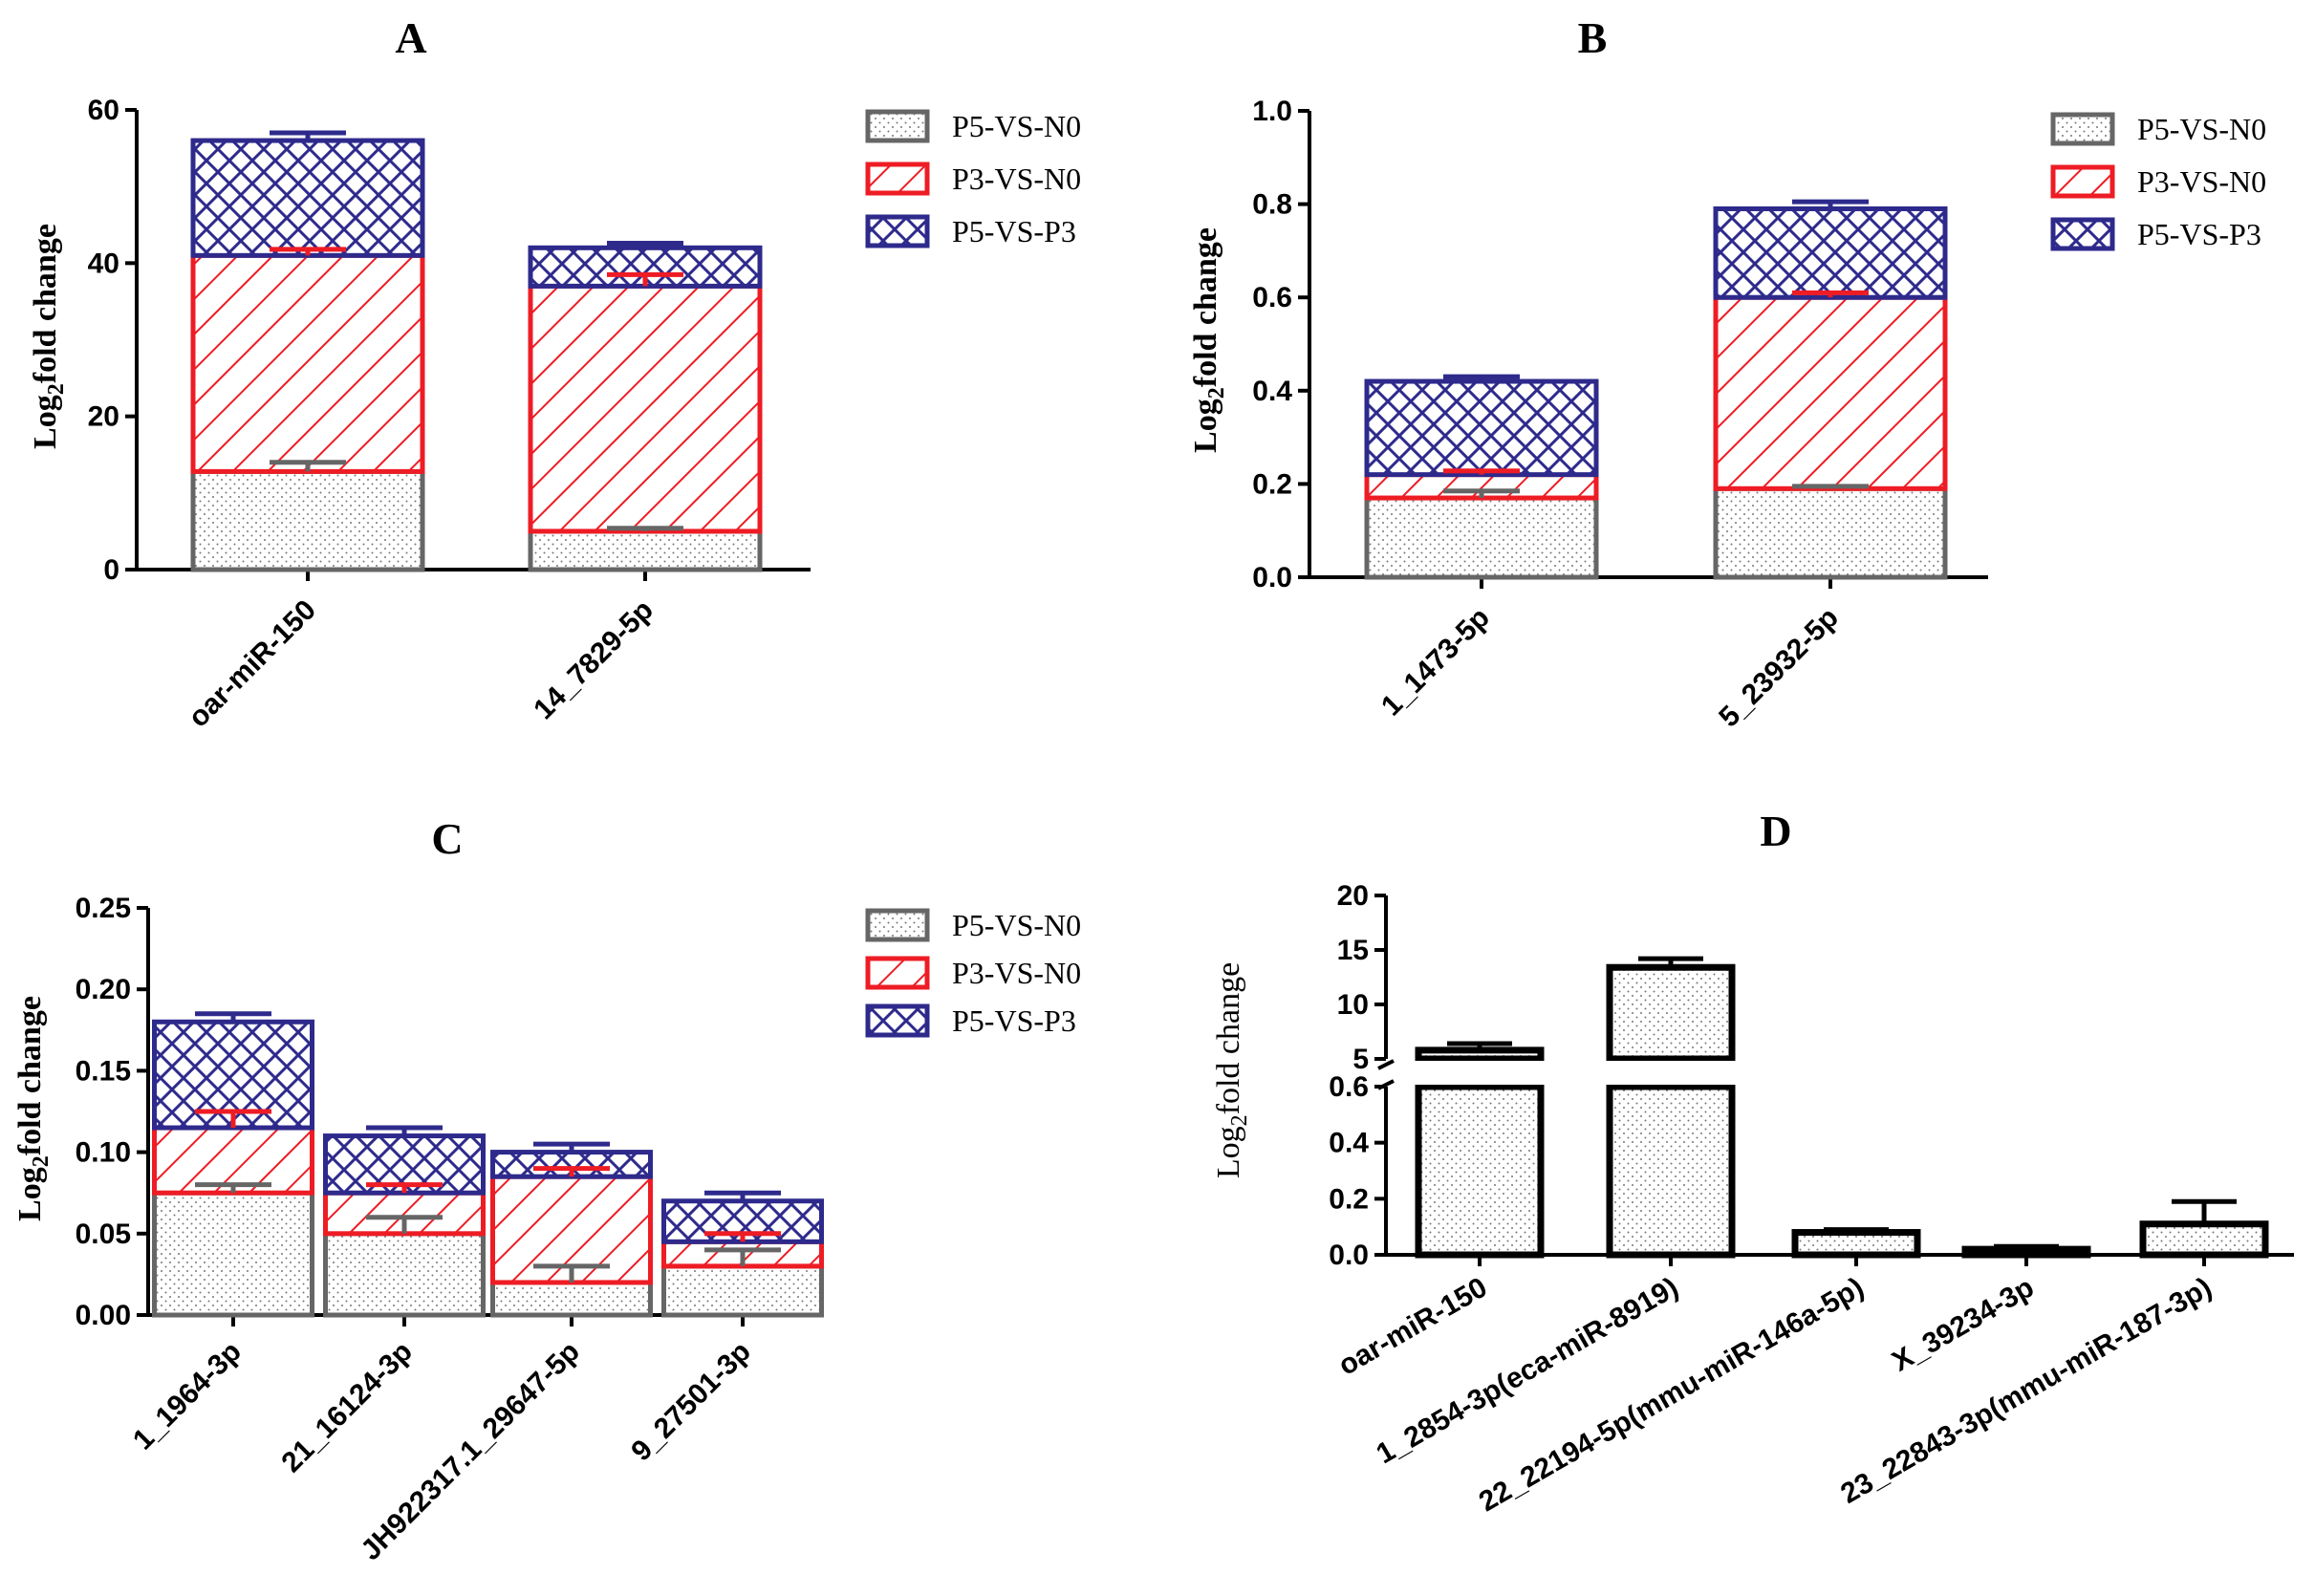  Describe the element at coordinates (2026, 1391) in the screenshot. I see `x-tick-label: 23_22843-3p(mmu-miR-187-3p)` at that location.